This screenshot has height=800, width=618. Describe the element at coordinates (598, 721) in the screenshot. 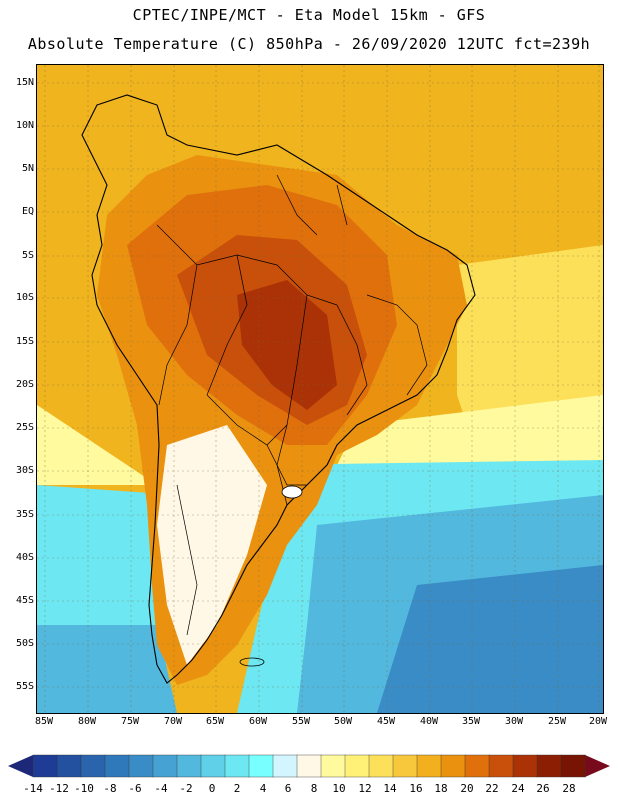

I see `lon-label: 20W` at that location.